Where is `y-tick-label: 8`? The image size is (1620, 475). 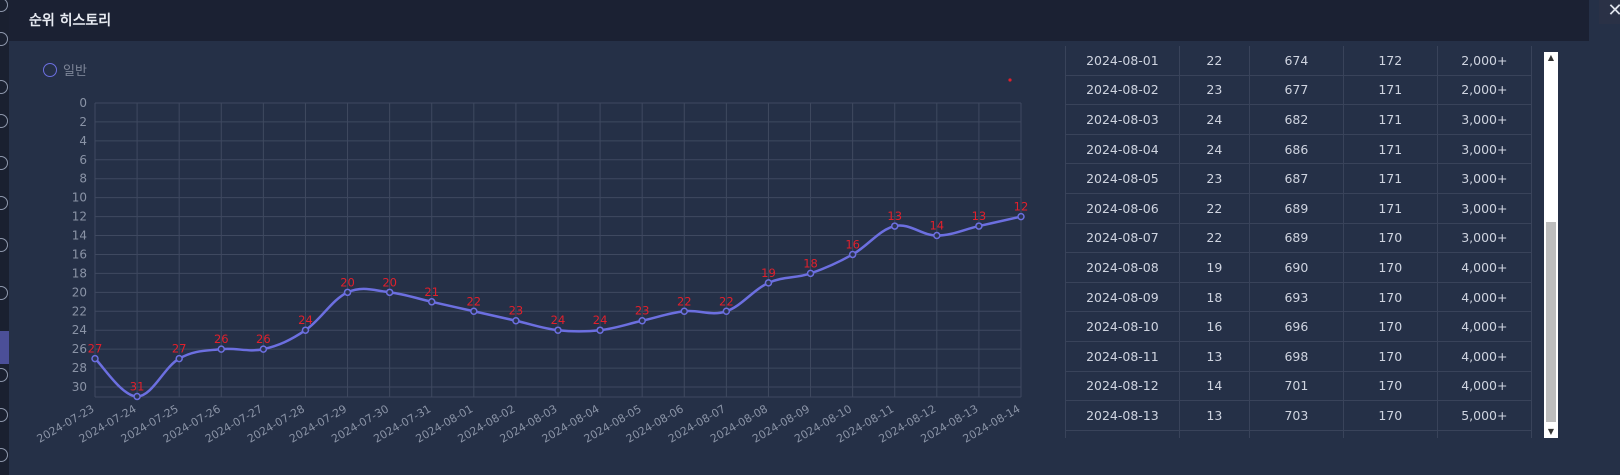 y-tick-label: 8 is located at coordinates (83, 179).